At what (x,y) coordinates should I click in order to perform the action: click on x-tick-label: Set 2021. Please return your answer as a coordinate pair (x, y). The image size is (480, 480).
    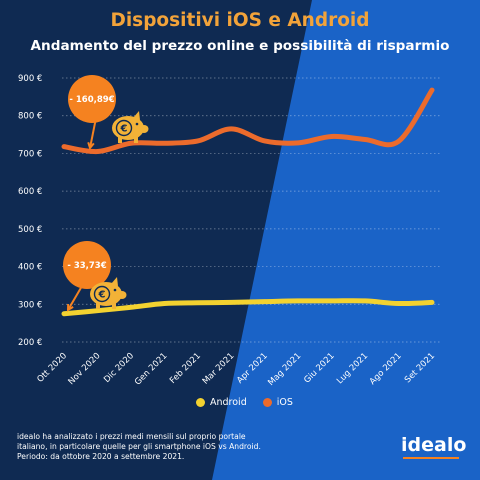
    Looking at the image, I should click on (420, 368).